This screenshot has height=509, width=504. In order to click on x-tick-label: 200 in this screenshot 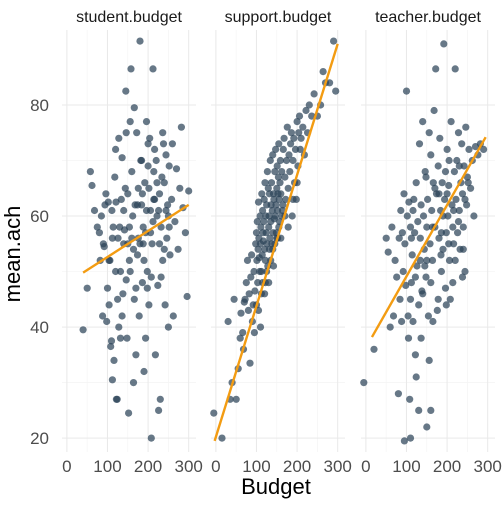, I will do `click(148, 466)`.